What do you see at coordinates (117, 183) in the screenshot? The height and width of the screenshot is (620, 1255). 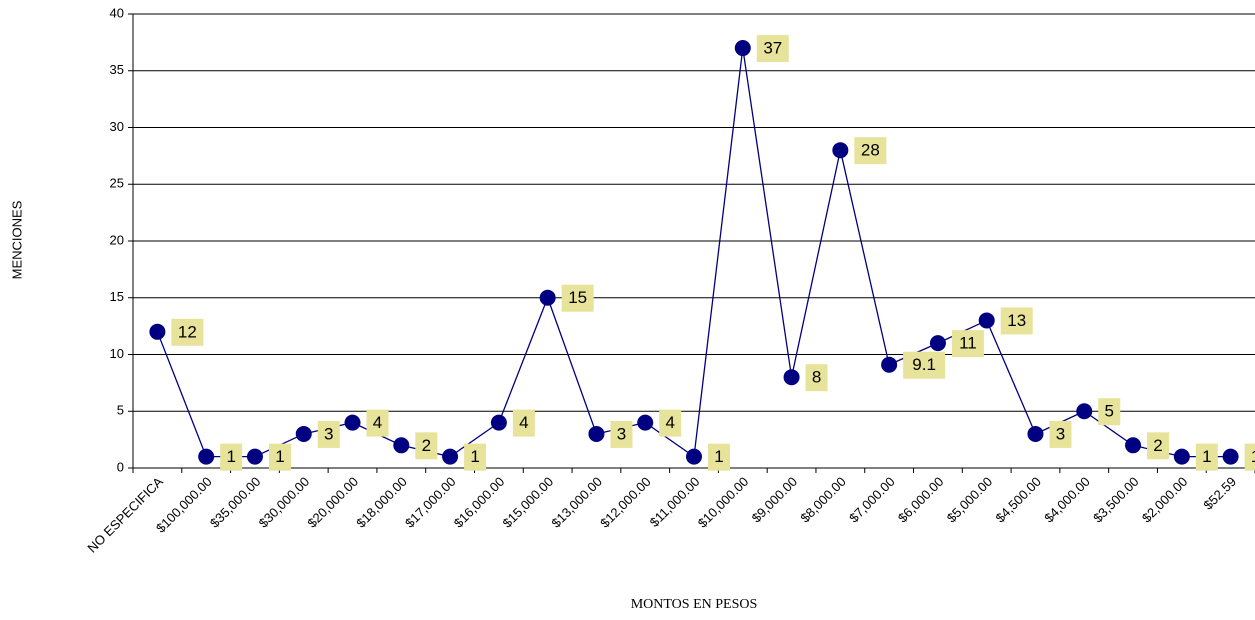 I see `y-tick-label: 25` at bounding box center [117, 183].